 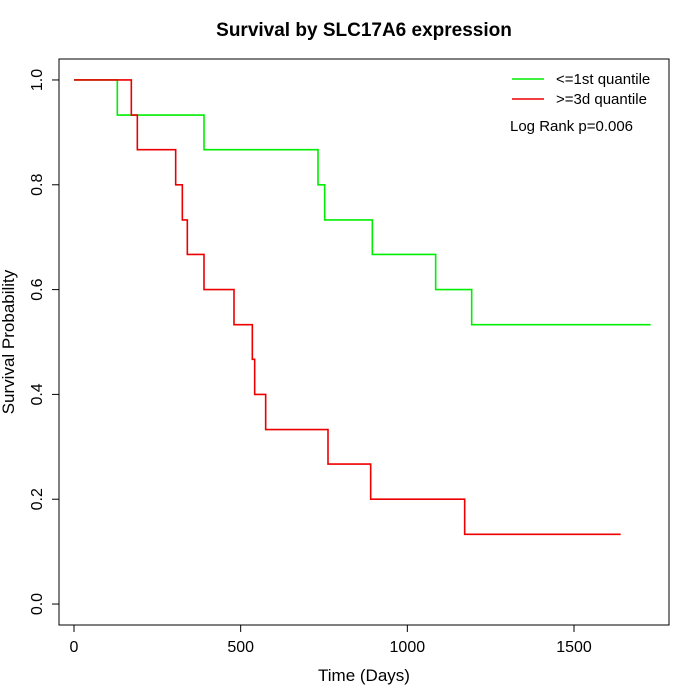 I want to click on y-tick-label: 0.0, so click(x=37, y=604).